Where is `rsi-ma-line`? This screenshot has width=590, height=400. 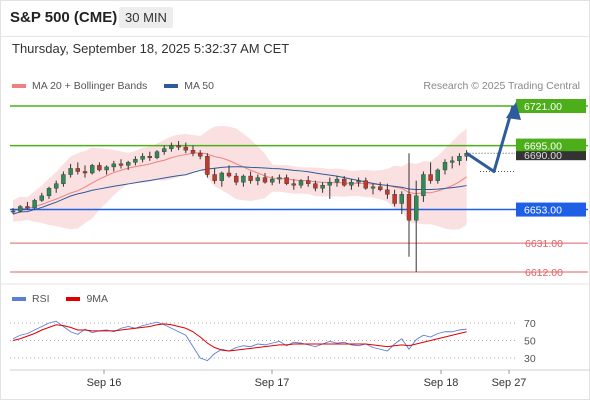
rsi-ma-line is located at coordinates (239, 337).